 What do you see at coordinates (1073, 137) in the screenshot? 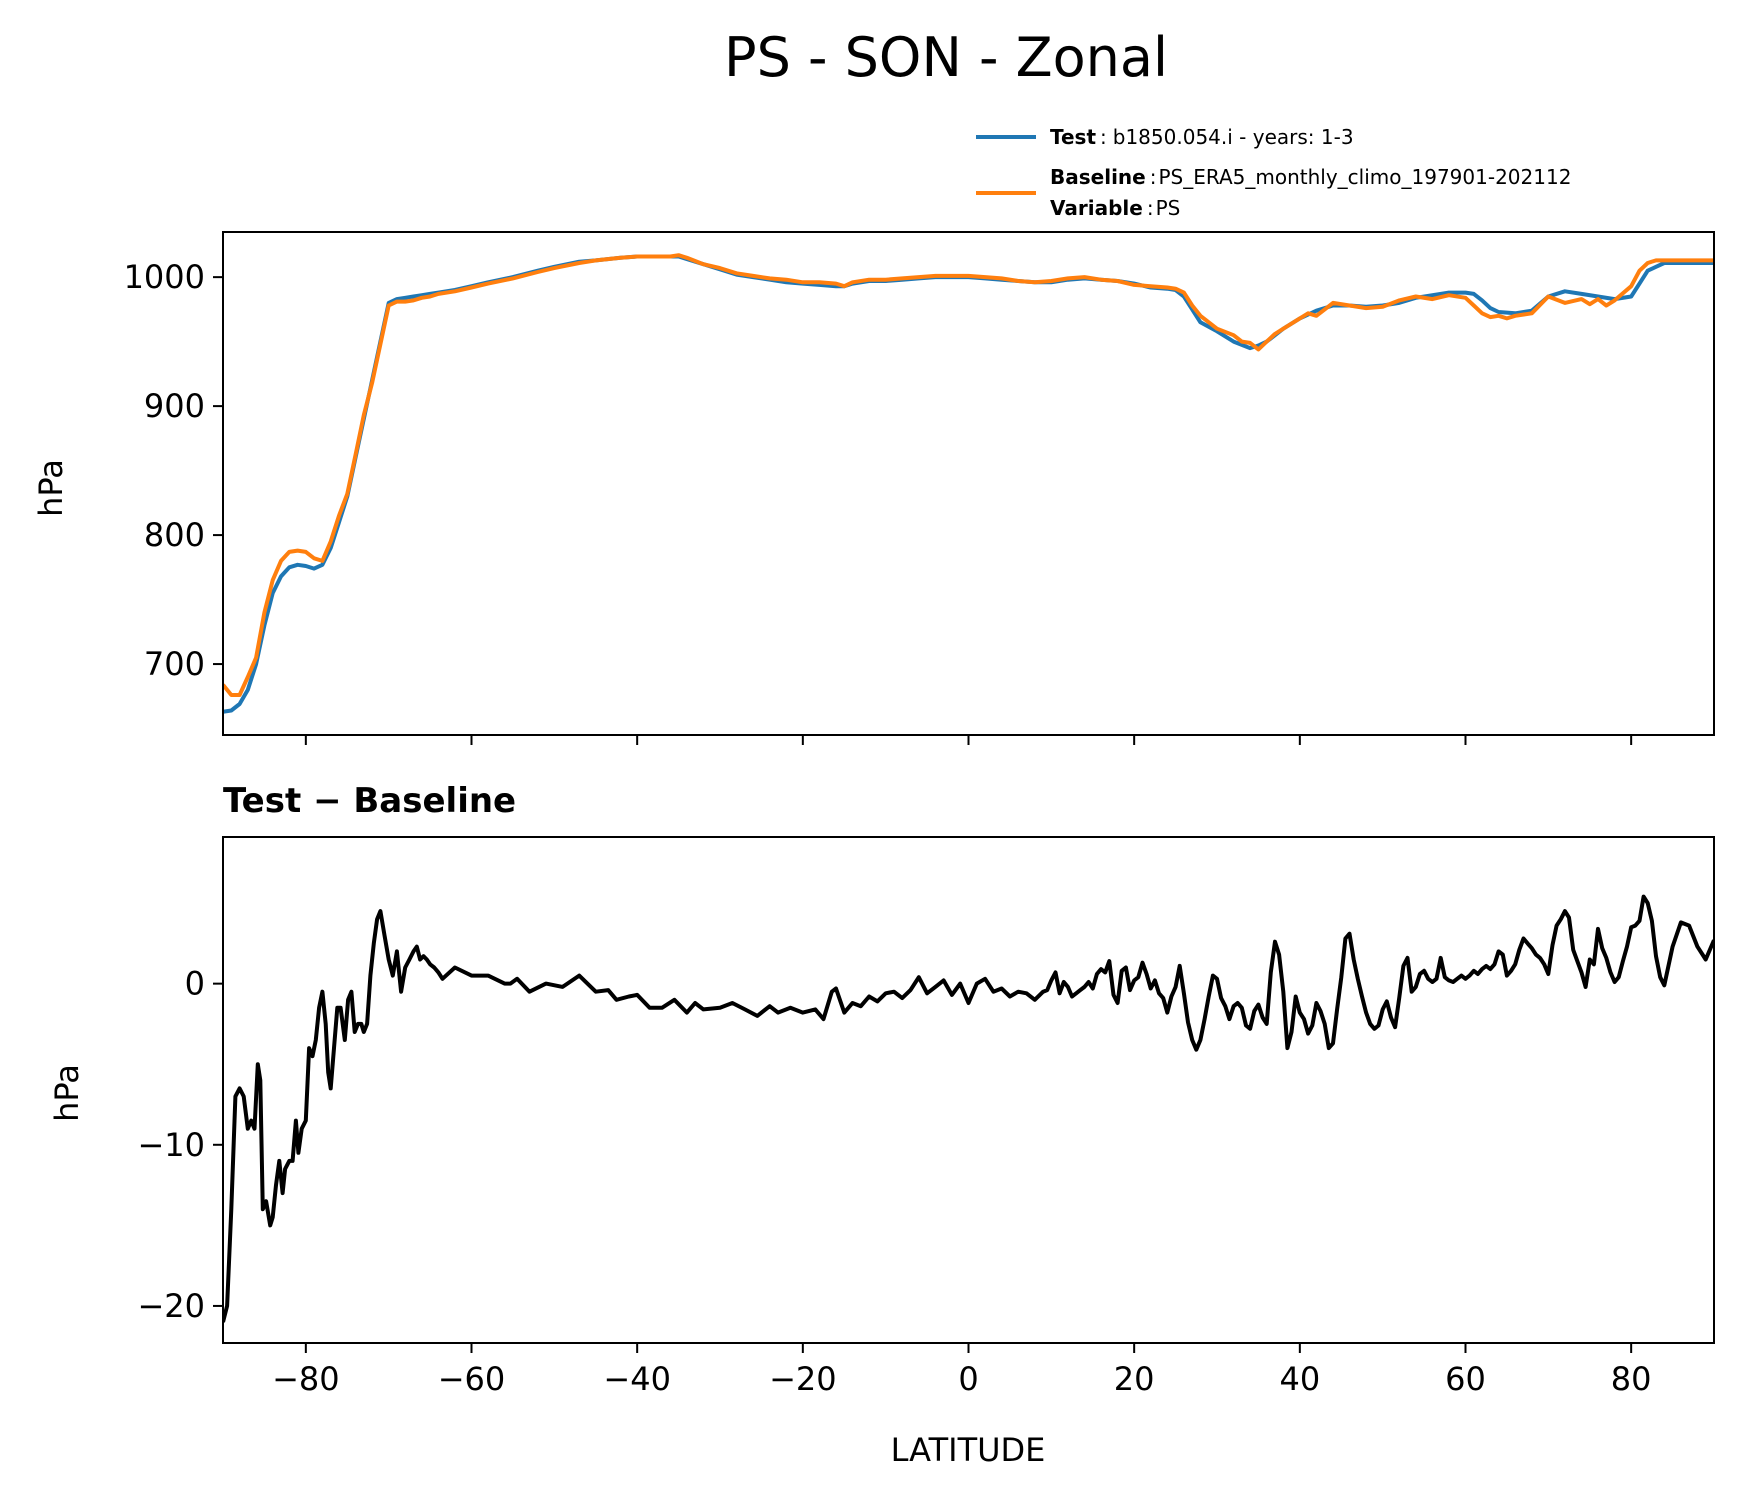
I see `legend-test-key: Test` at bounding box center [1073, 137].